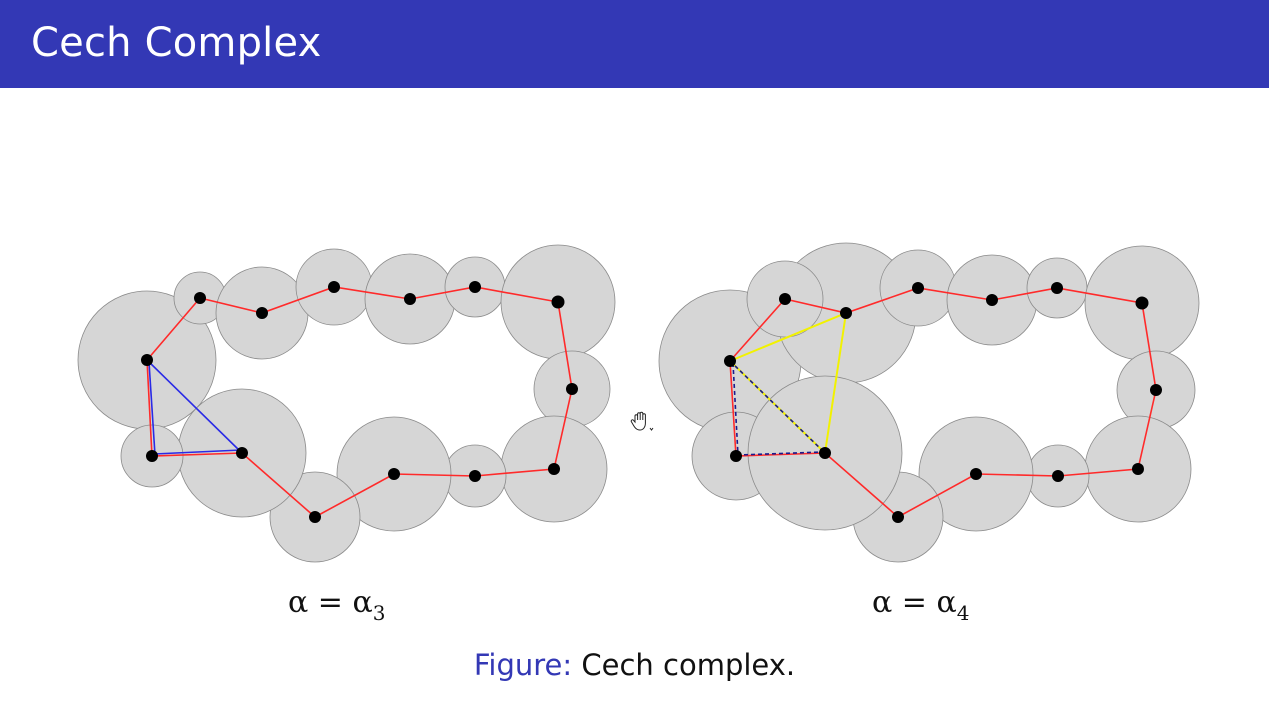  I want to click on label-subscript: 3, so click(379, 613).